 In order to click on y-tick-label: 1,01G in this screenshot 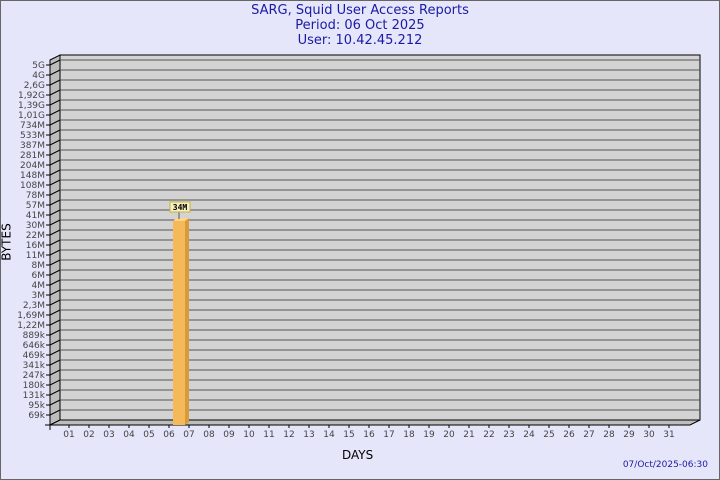, I will do `click(31, 116)`.